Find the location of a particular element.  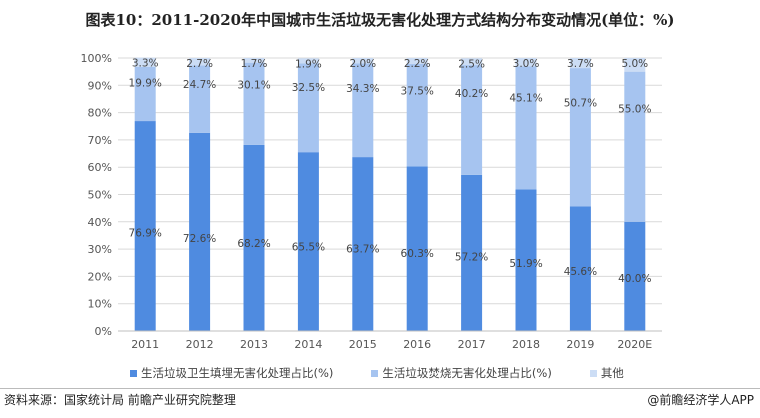

data-label: 1.9% is located at coordinates (308, 64).